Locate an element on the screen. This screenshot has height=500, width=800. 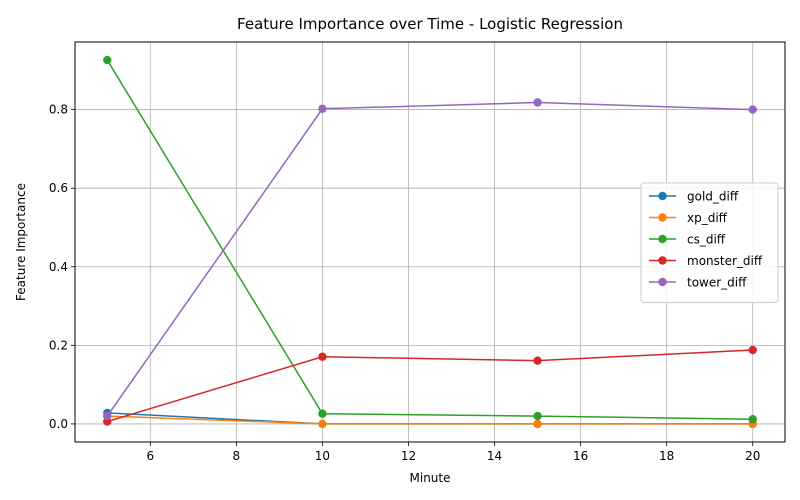
x-tick-label: 8 is located at coordinates (237, 456).